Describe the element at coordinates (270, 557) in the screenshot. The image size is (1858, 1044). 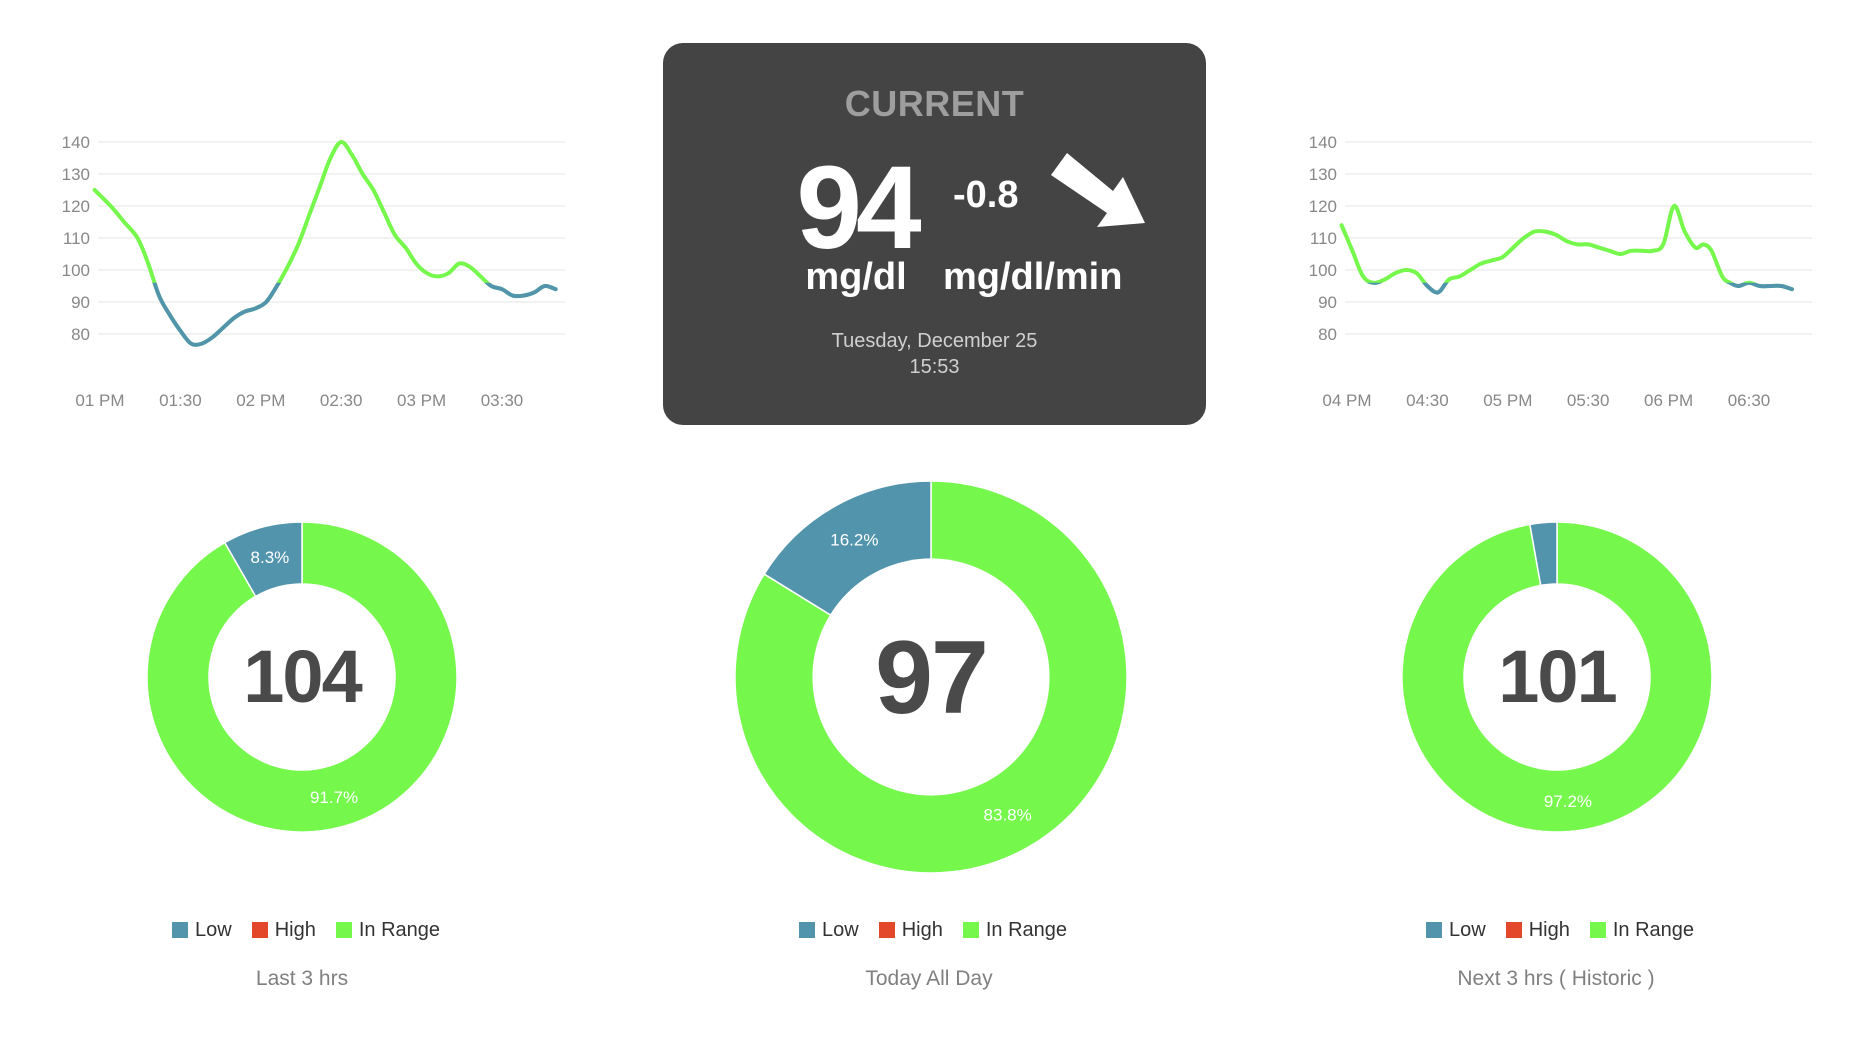
I see `donut-percent-label: 8.3%` at that location.